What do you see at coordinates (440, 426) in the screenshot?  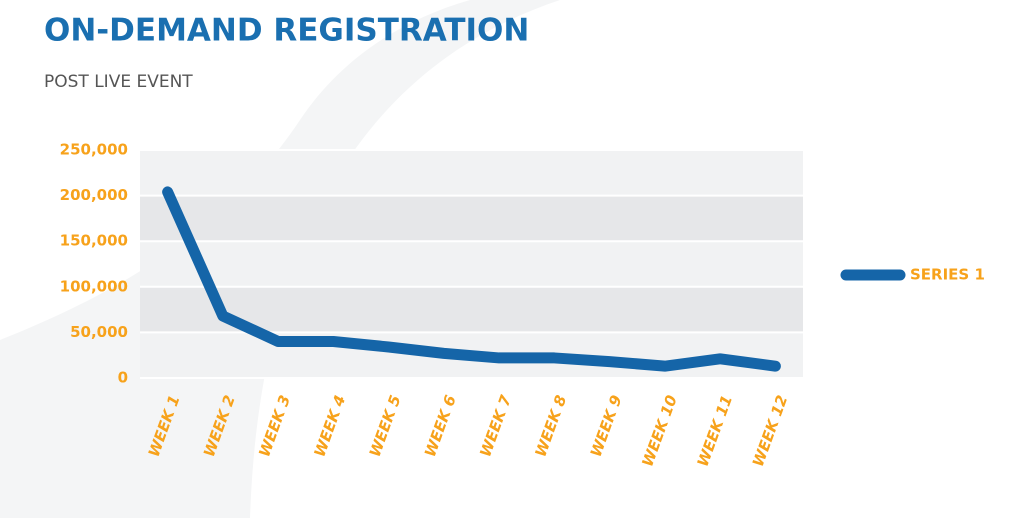 I see `x-tick-label: WEEK 6` at bounding box center [440, 426].